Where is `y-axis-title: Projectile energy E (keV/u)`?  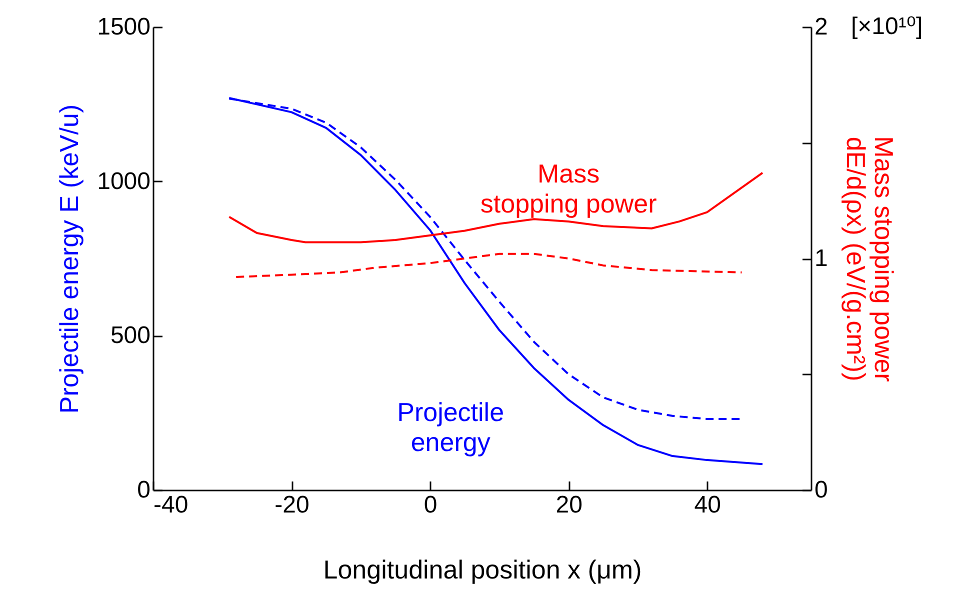
y-axis-title: Projectile energy E (keV/u) is located at coordinates (69, 259).